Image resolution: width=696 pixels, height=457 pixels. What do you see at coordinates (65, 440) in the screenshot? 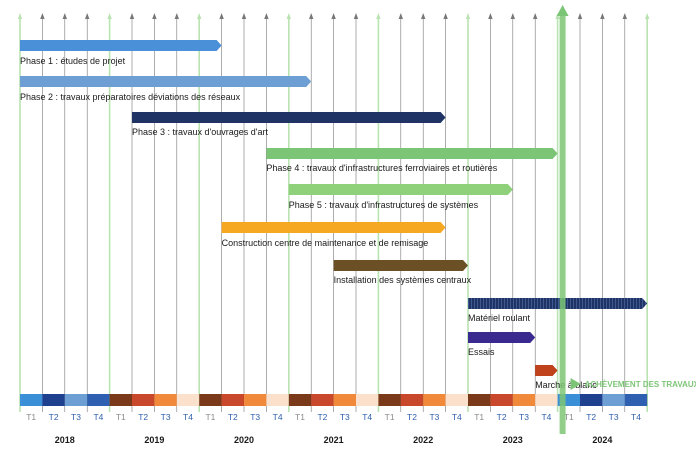
I see `year-label: 2018` at bounding box center [65, 440].